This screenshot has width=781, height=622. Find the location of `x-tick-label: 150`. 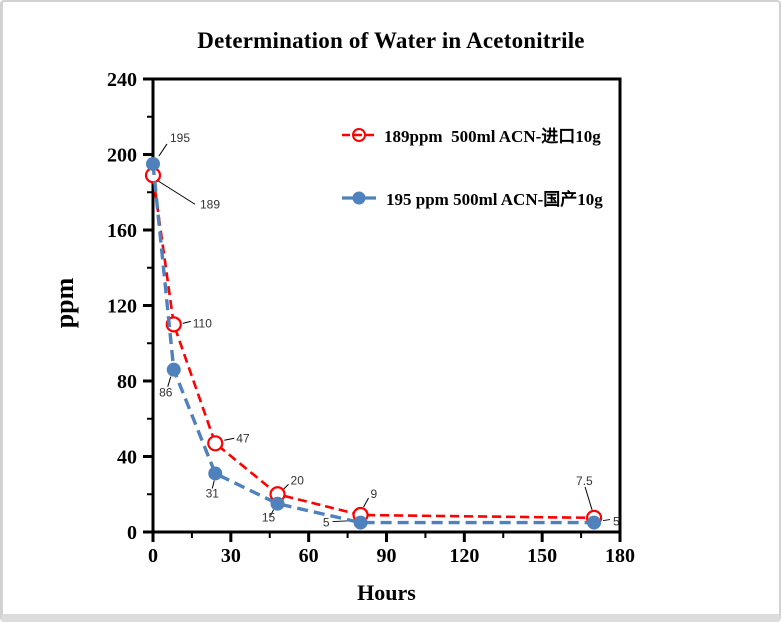

x-tick-label: 150 is located at coordinates (542, 556).